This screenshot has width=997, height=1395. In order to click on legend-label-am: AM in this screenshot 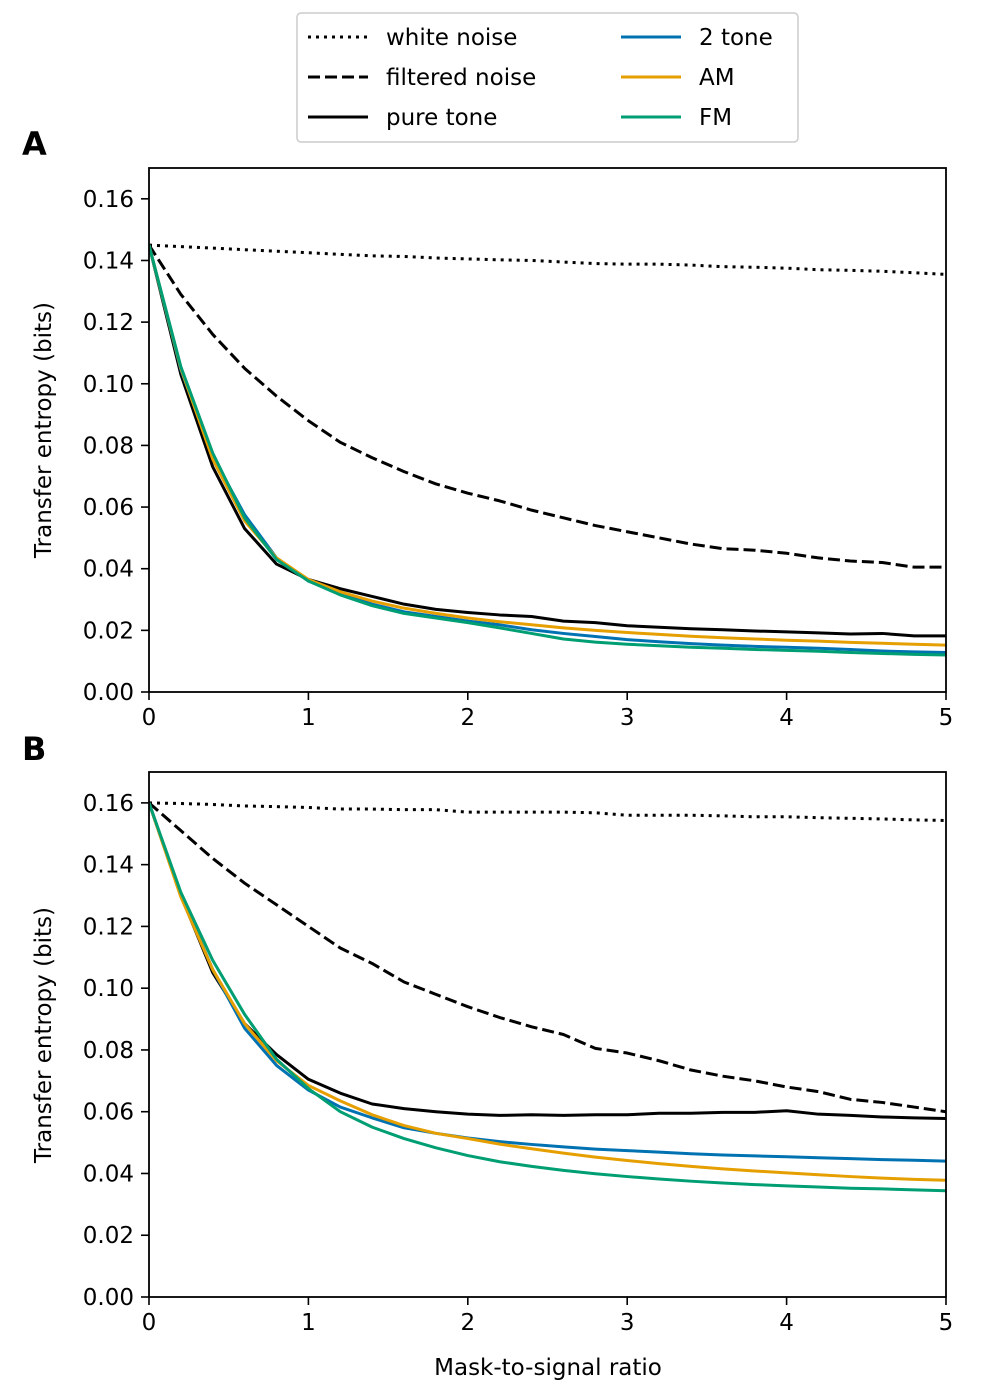, I will do `click(717, 78)`.